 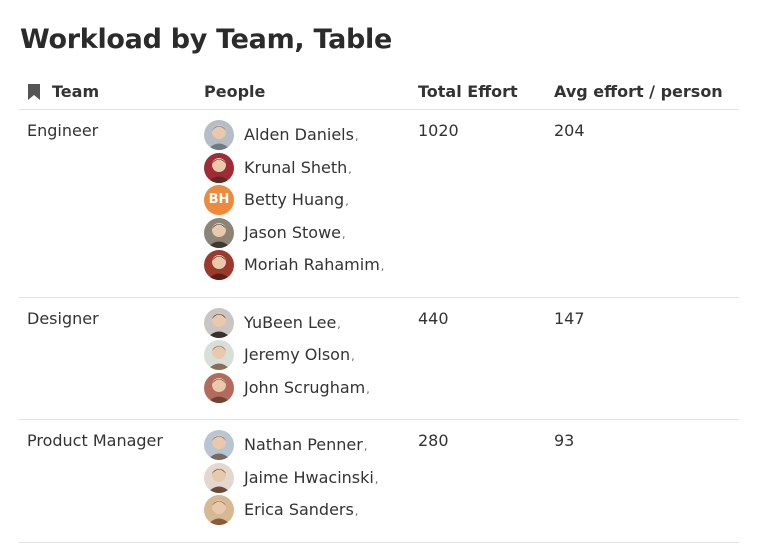 I want to click on person-name: Jeremy Olson,, so click(x=299, y=354).